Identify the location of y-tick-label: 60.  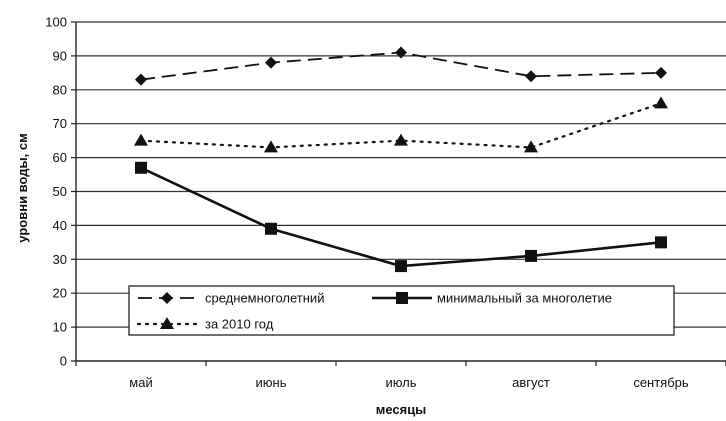
(60, 157).